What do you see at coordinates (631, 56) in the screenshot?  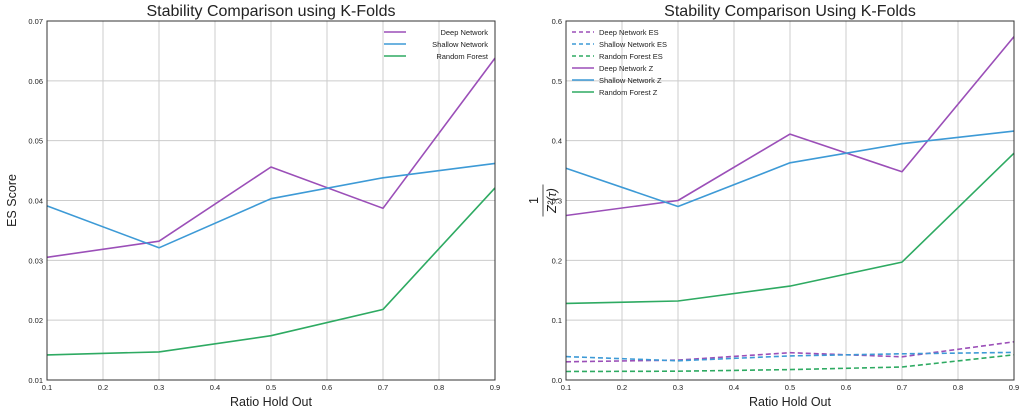 I see `legend-label: Random Forest ES` at bounding box center [631, 56].